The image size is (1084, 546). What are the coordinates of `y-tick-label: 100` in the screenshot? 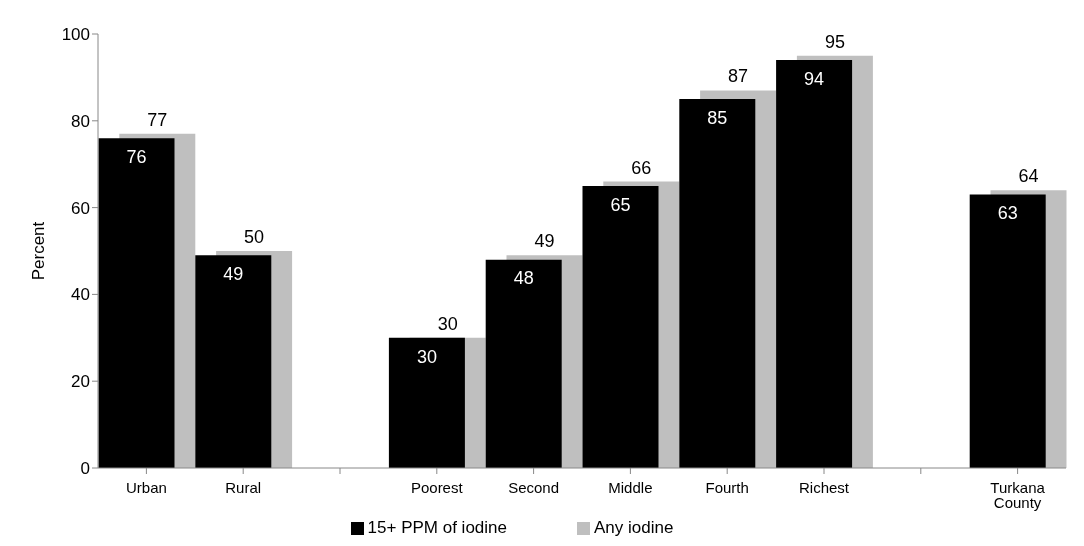 It's located at (75, 35).